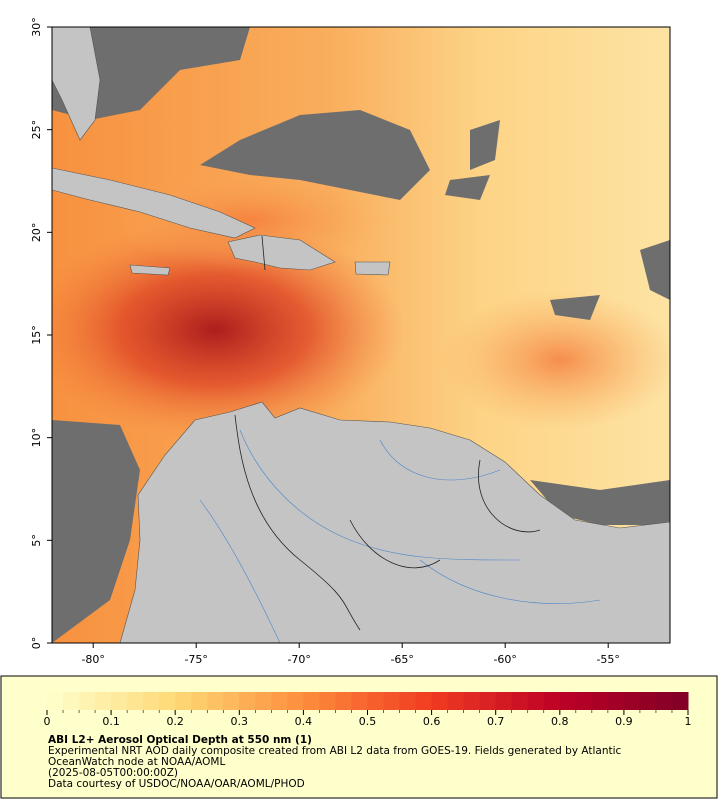 Image resolution: width=720 pixels, height=800 pixels. Describe the element at coordinates (113, 773) in the screenshot. I see `caption-date: (2025-08-05T00:00:00Z)` at that location.